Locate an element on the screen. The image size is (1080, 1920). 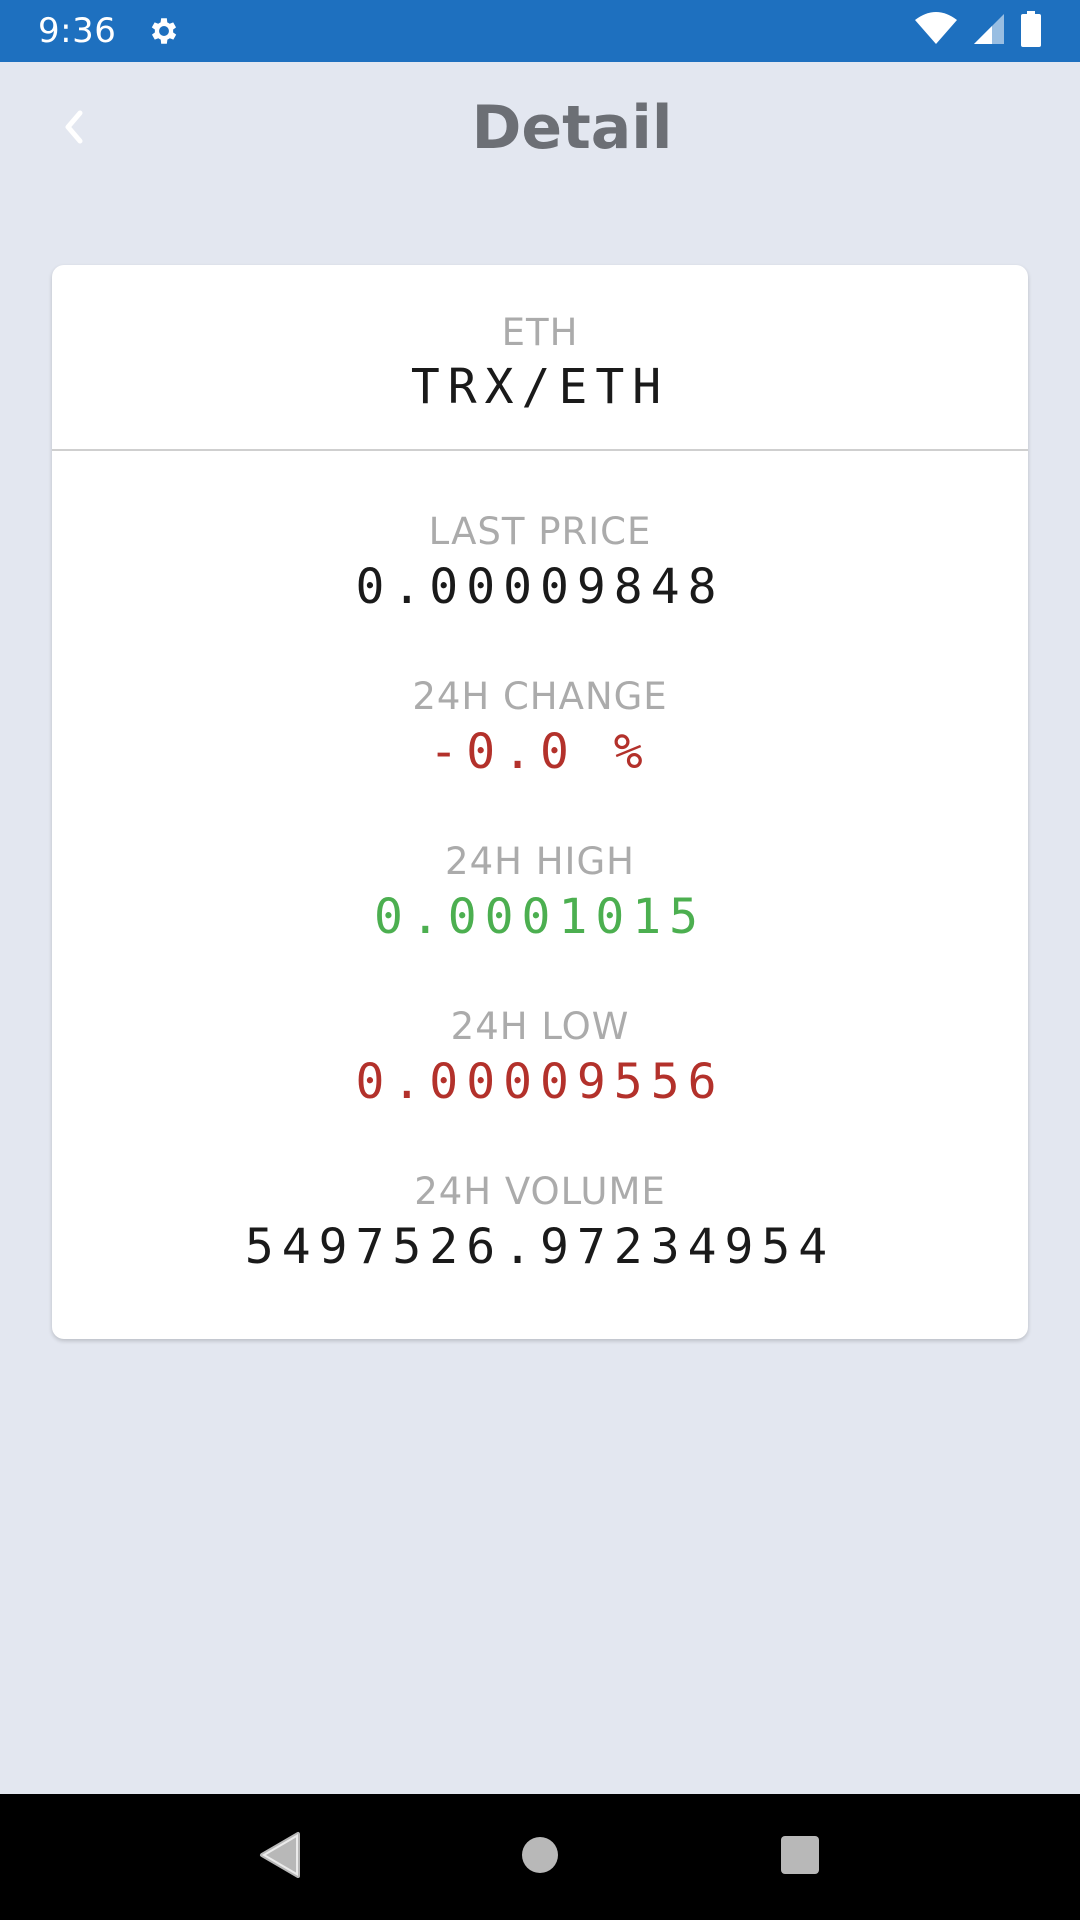
pair-name: TRX/ETH is located at coordinates (540, 387).